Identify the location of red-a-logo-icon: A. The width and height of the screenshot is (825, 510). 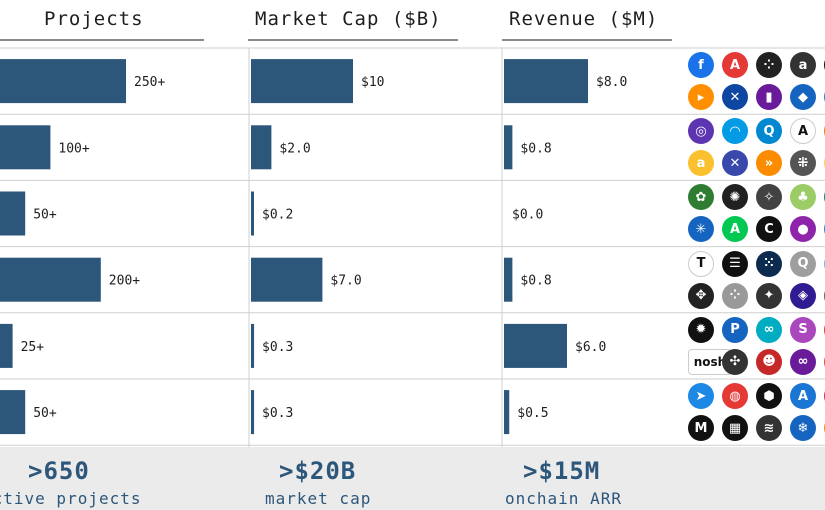
(735, 65).